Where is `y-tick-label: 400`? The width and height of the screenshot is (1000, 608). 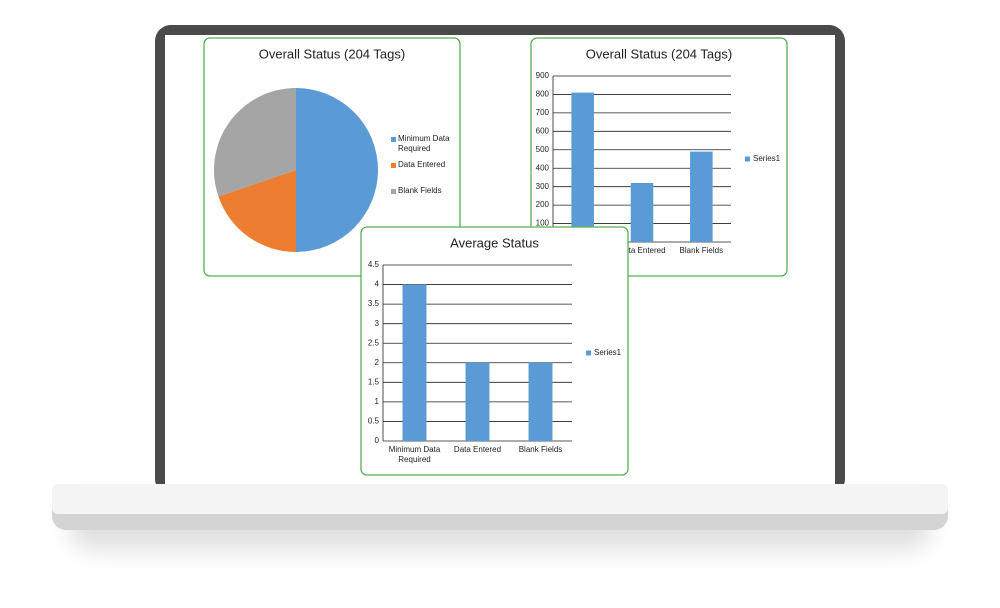 y-tick-label: 400 is located at coordinates (543, 167).